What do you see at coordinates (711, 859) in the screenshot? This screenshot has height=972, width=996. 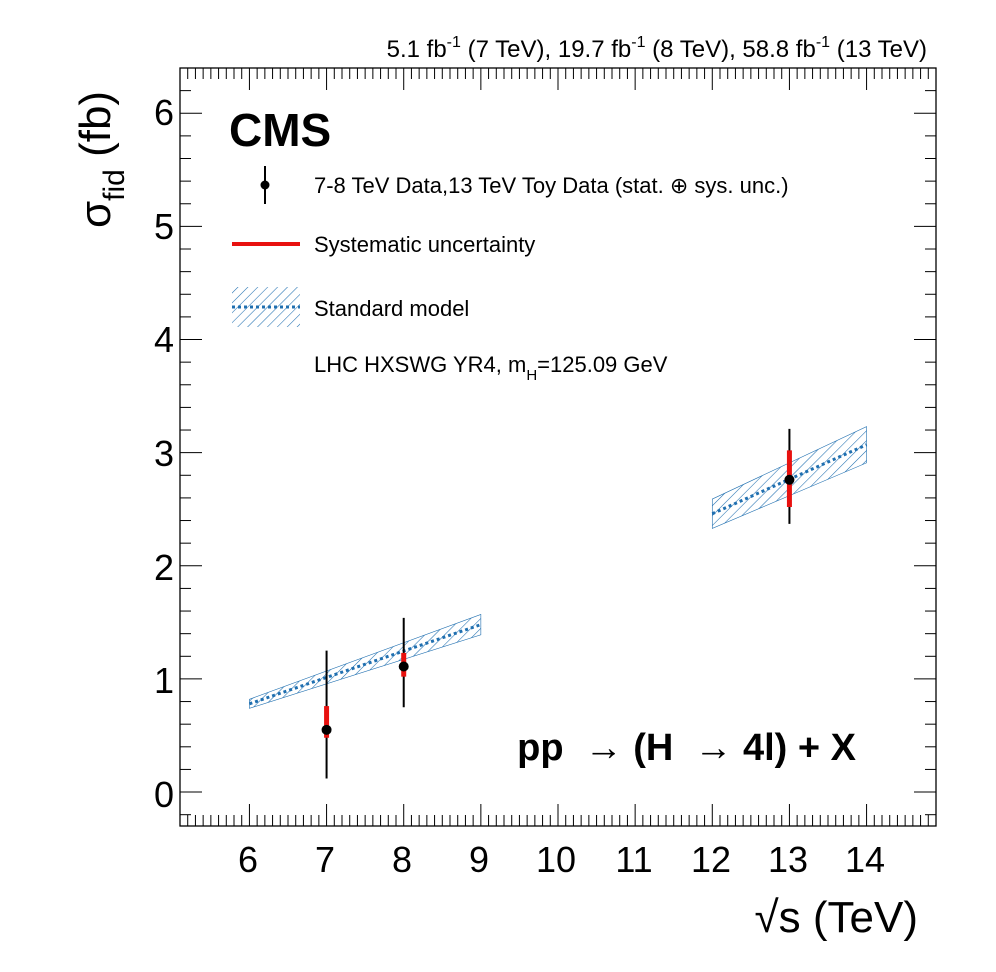 I see `x-tick-label: 12` at bounding box center [711, 859].